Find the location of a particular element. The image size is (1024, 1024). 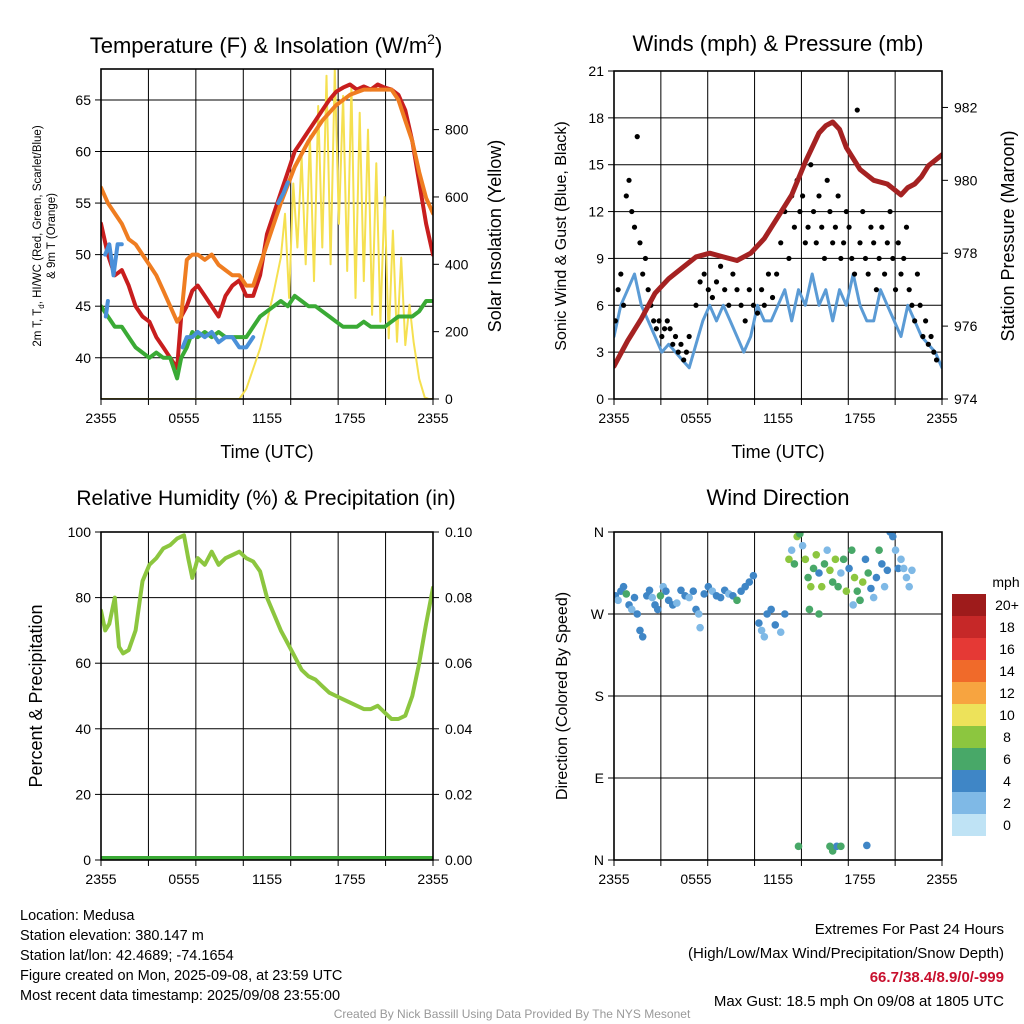

max-gust: Max Gust: 18.5 mph On 09/08 at 1805 UTC is located at coordinates (858, 1001).